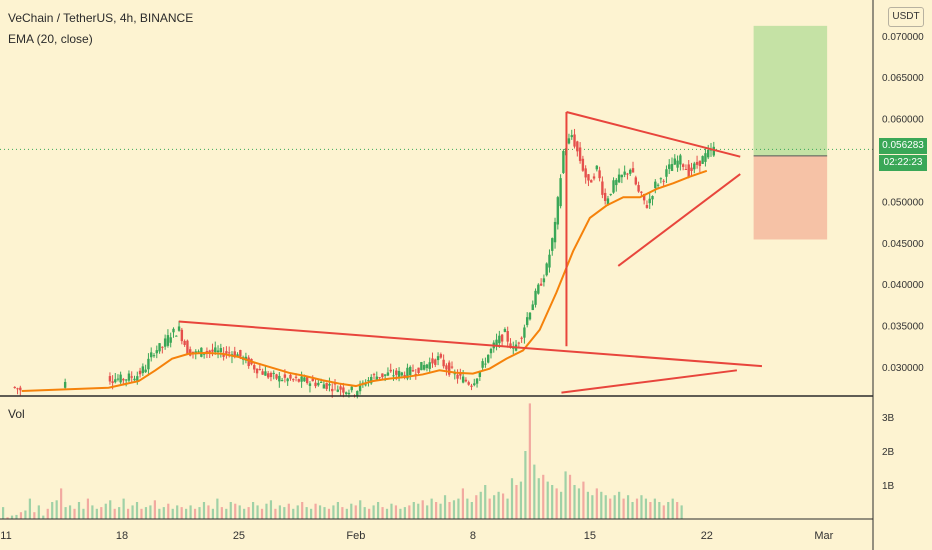 Image resolution: width=932 pixels, height=550 pixels. Describe the element at coordinates (355, 536) in the screenshot. I see `time-tick-label: Feb` at that location.